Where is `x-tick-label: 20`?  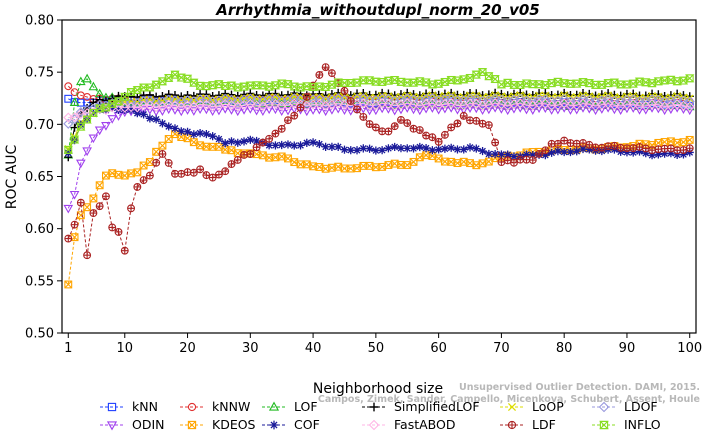 x-tick-label: 20 is located at coordinates (187, 348).